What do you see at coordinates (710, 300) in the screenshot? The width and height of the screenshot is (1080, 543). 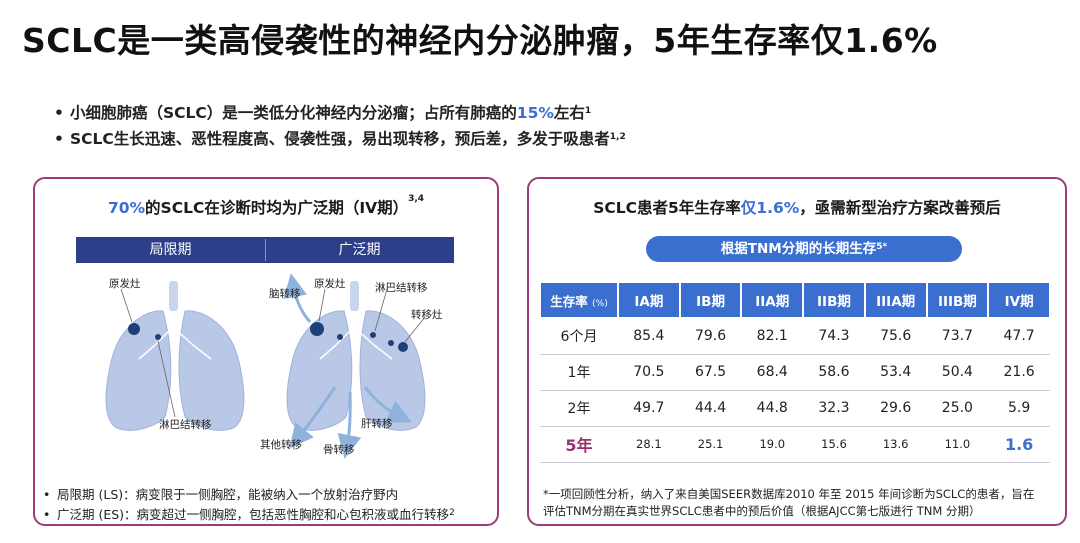 I see `column-header: IB期` at bounding box center [710, 300].